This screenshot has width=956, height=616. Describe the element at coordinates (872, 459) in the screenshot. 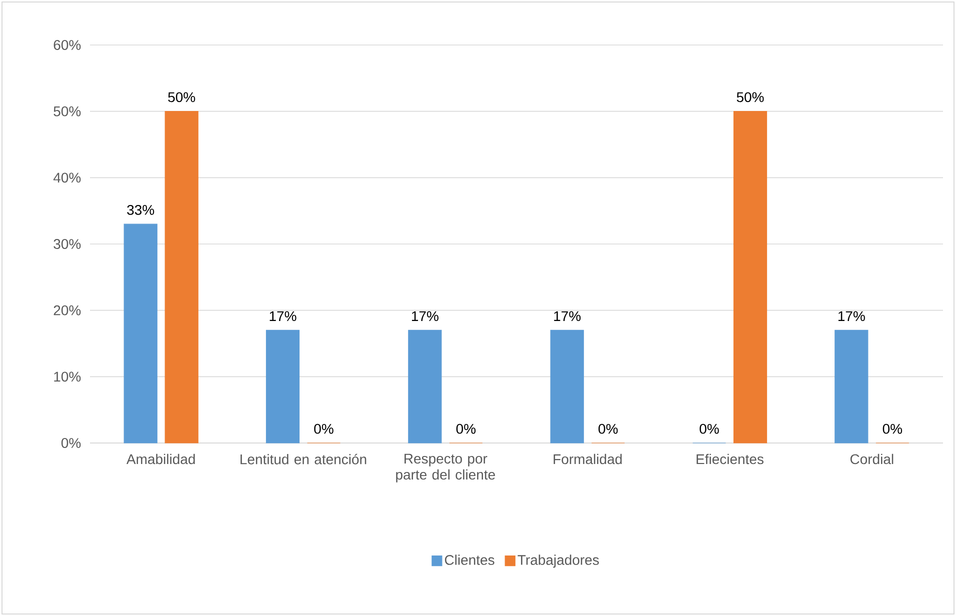

I see `x-tick-label: Cordial` at that location.